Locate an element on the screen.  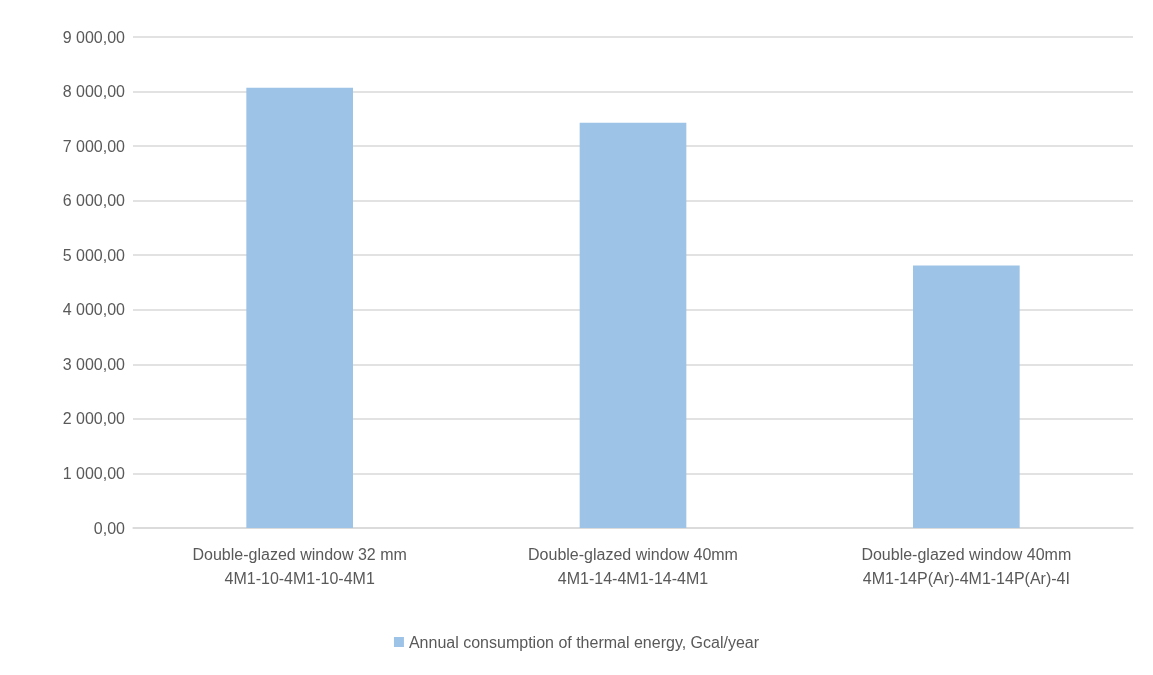
y-tick-label: 0,00 is located at coordinates (109, 528).